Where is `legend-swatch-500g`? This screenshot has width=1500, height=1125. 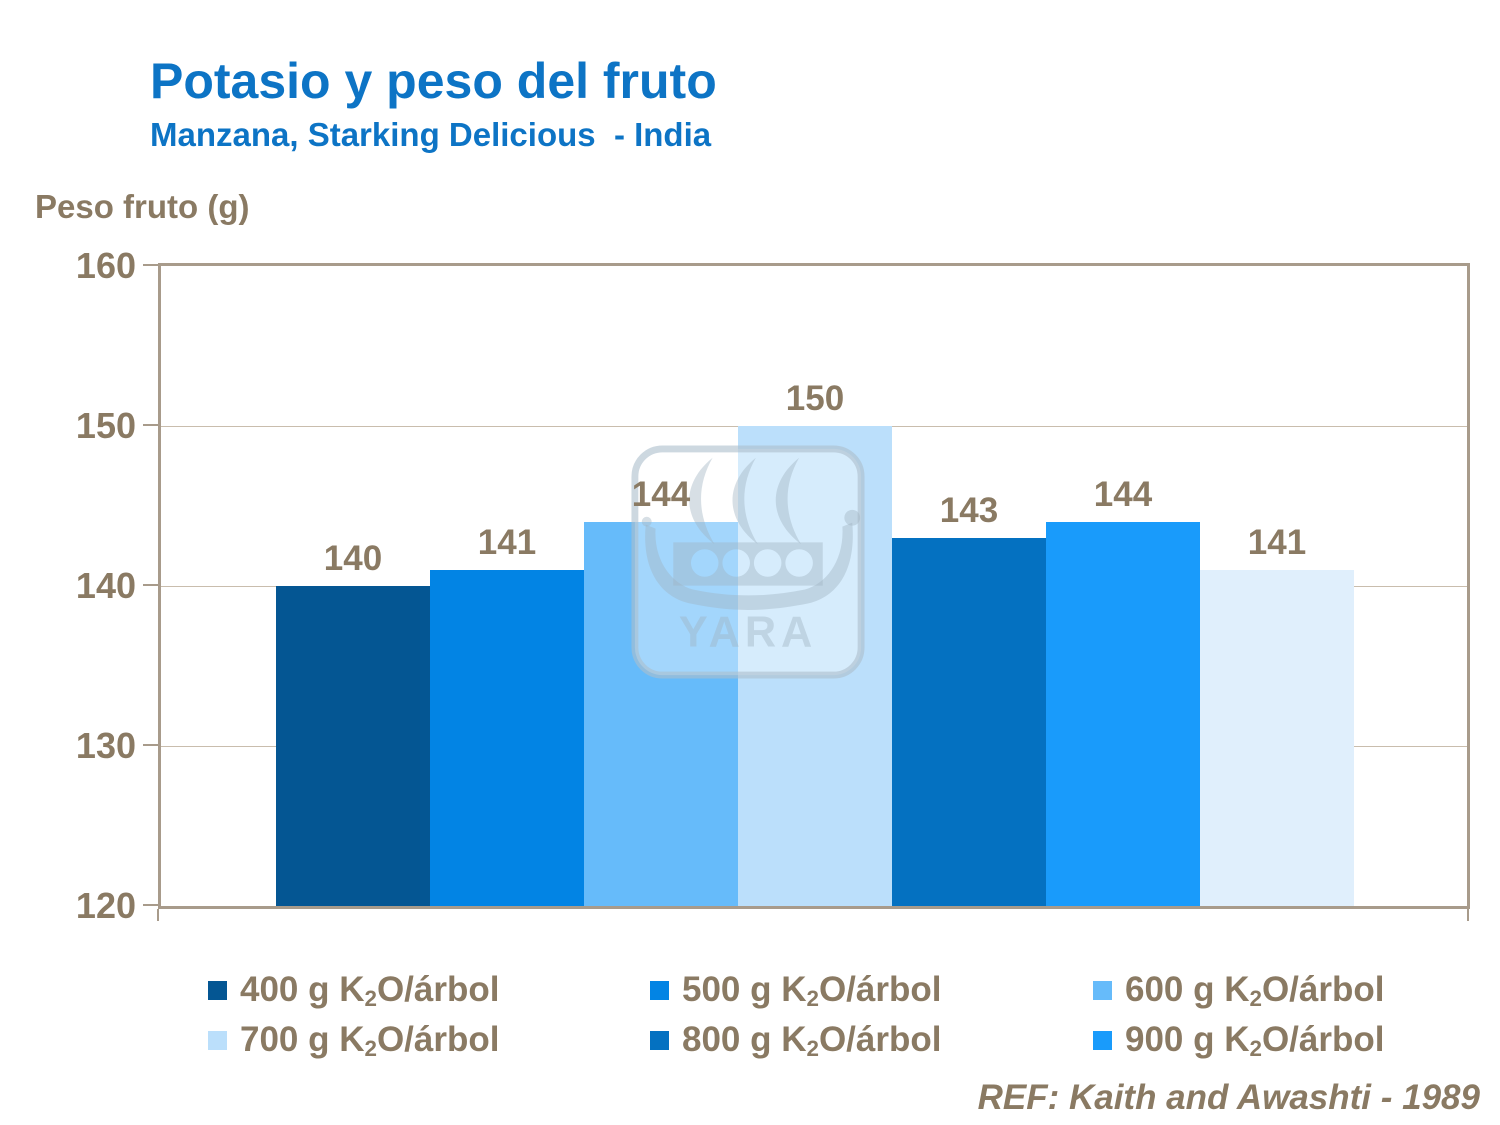 legend-swatch-500g is located at coordinates (659, 990).